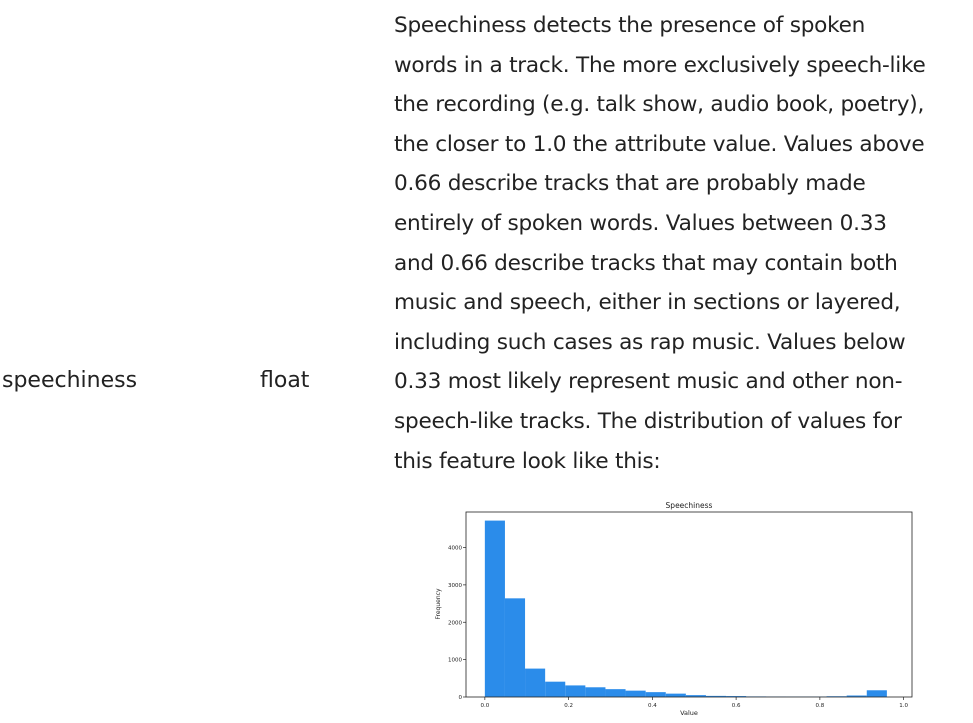  I want to click on y-tick-label: 3000, so click(455, 586).